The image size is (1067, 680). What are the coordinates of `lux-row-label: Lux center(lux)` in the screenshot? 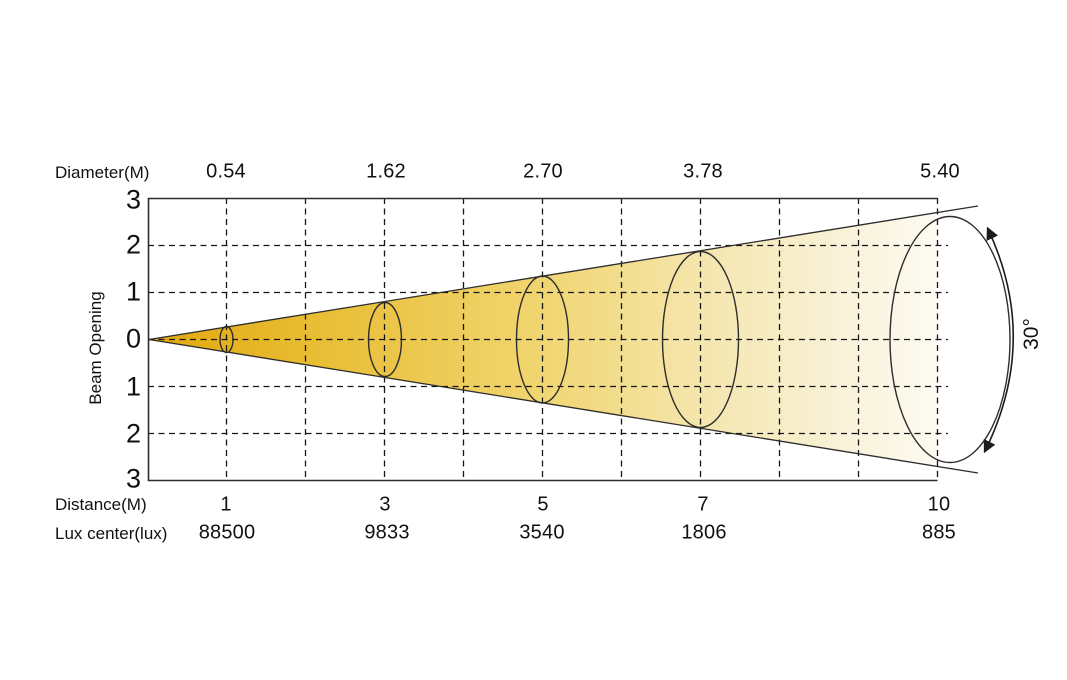 It's located at (111, 533).